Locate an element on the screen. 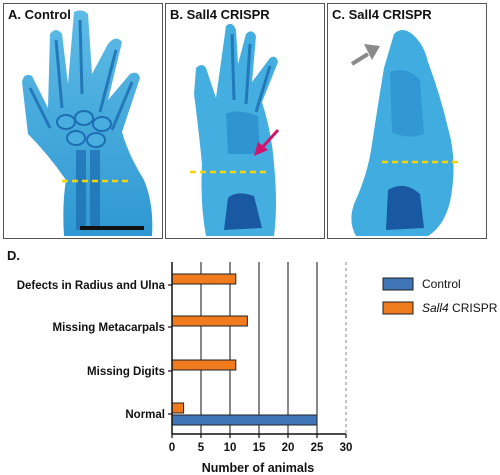  control-limb-image is located at coordinates (87, 123).